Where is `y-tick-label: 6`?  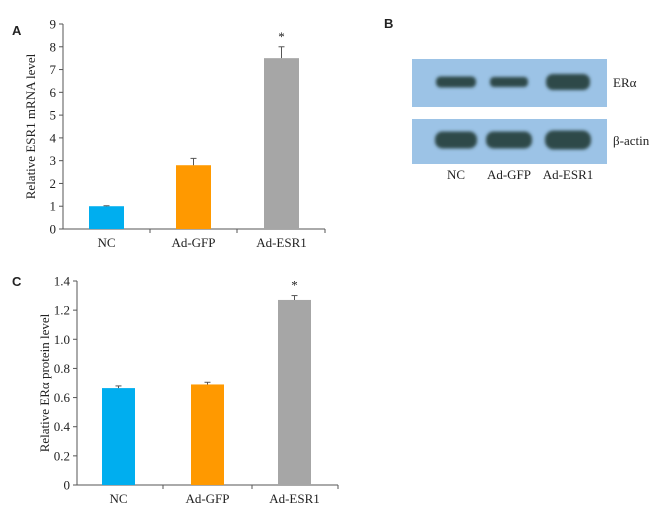 y-tick-label: 6 is located at coordinates (53, 92).